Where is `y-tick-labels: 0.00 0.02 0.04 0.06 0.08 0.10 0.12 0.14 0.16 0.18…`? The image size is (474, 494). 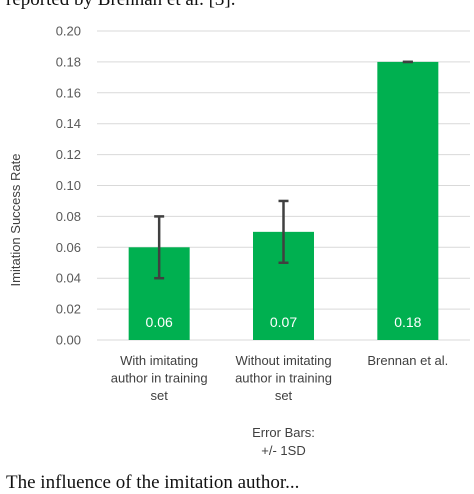
y-tick-labels: 0.00 0.02 0.04 0.06 0.08 0.10 0.12 0.14 0.16 0.18… is located at coordinates (68, 186).